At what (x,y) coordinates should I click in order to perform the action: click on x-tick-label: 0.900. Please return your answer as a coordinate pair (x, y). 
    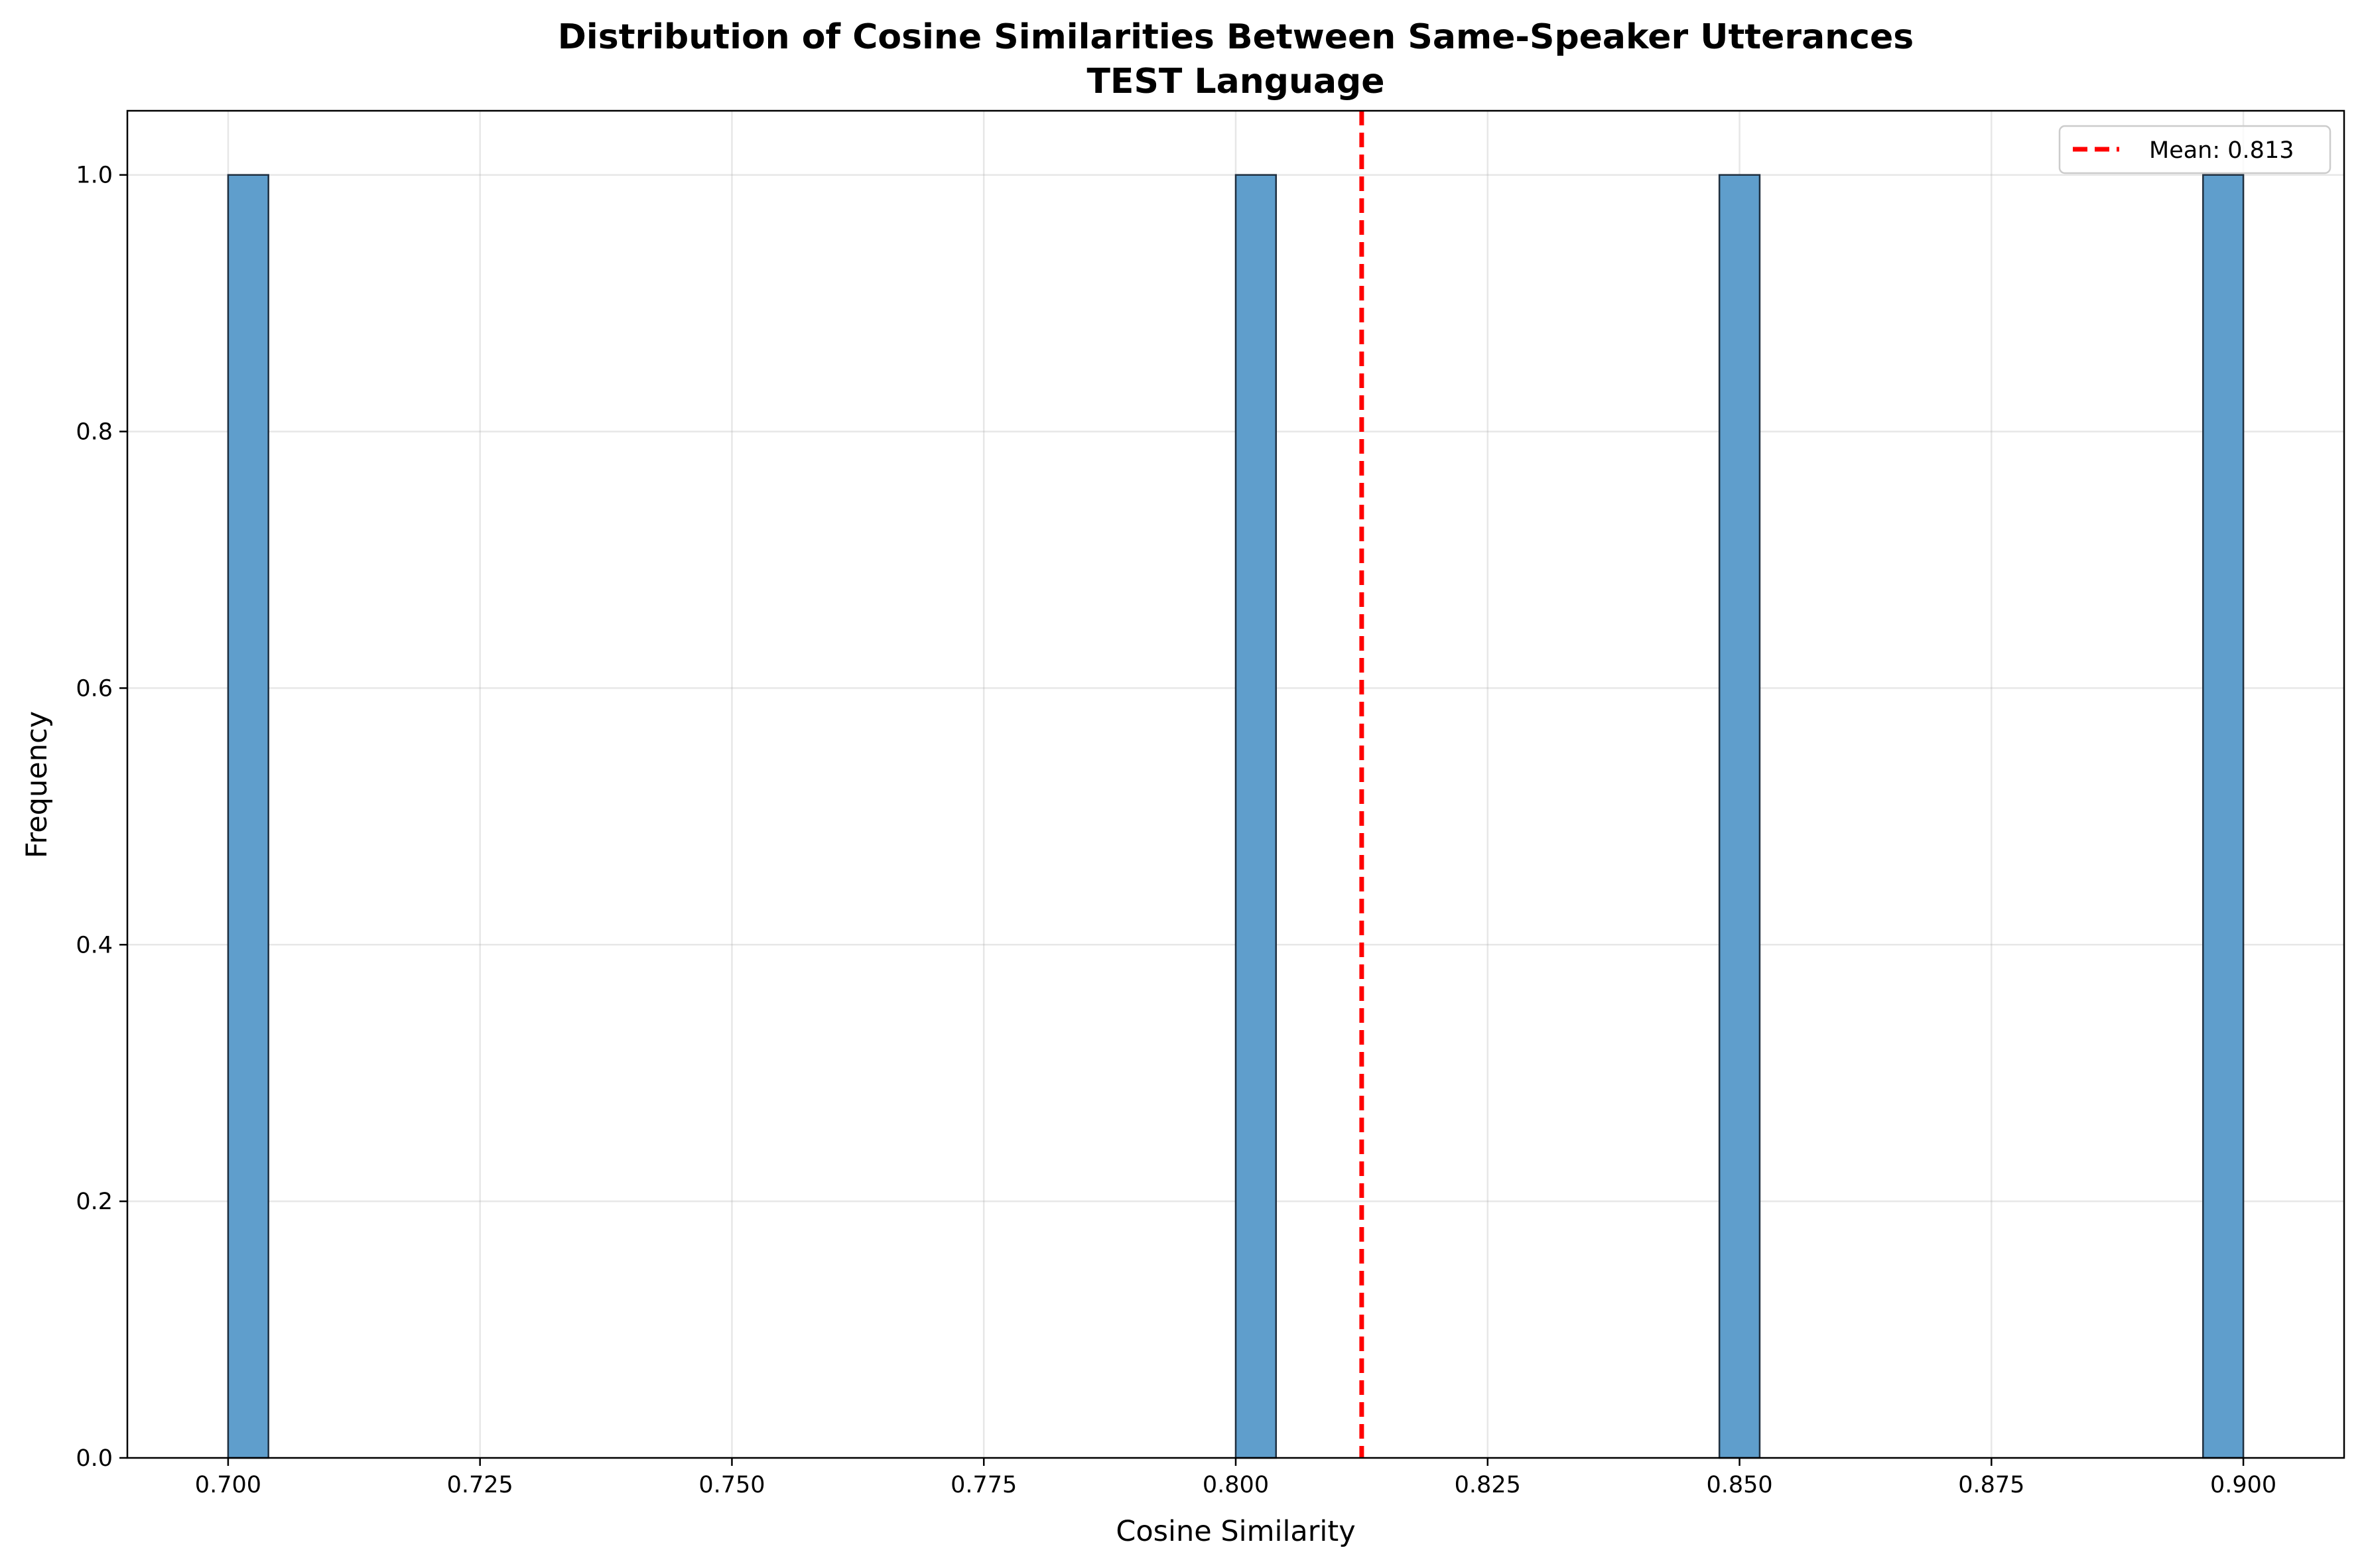
    Looking at the image, I should click on (2243, 1485).